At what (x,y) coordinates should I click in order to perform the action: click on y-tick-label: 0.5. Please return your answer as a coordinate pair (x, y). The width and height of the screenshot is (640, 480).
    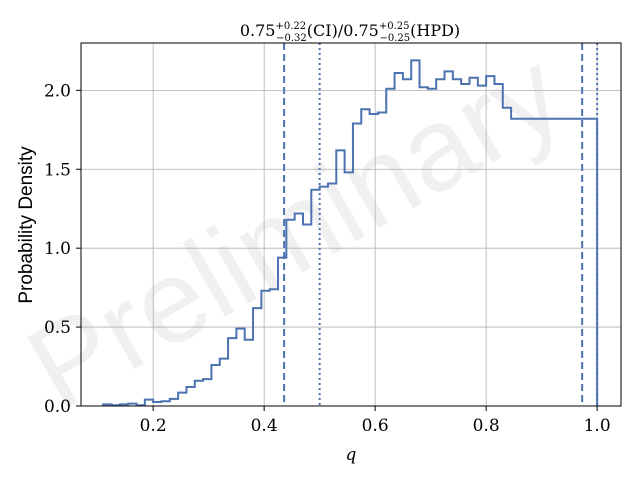
    Looking at the image, I should click on (57, 328).